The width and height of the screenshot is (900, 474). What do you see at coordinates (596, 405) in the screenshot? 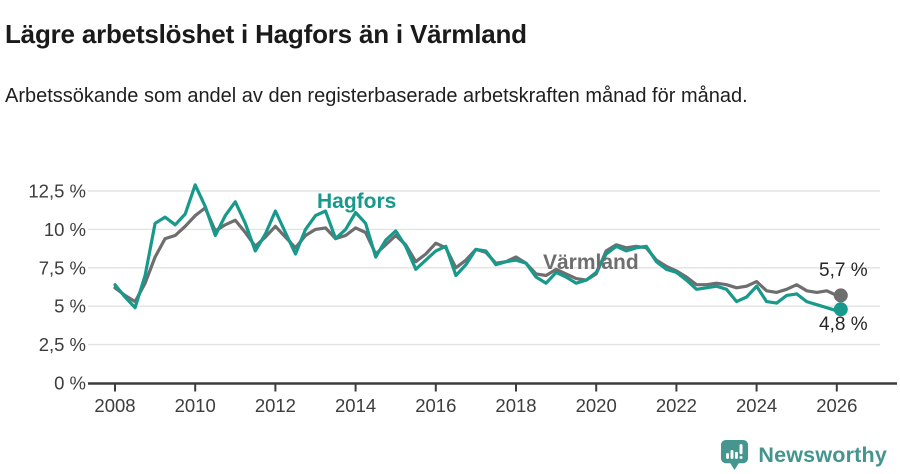
I see `x-tick-label: 2020` at bounding box center [596, 405].